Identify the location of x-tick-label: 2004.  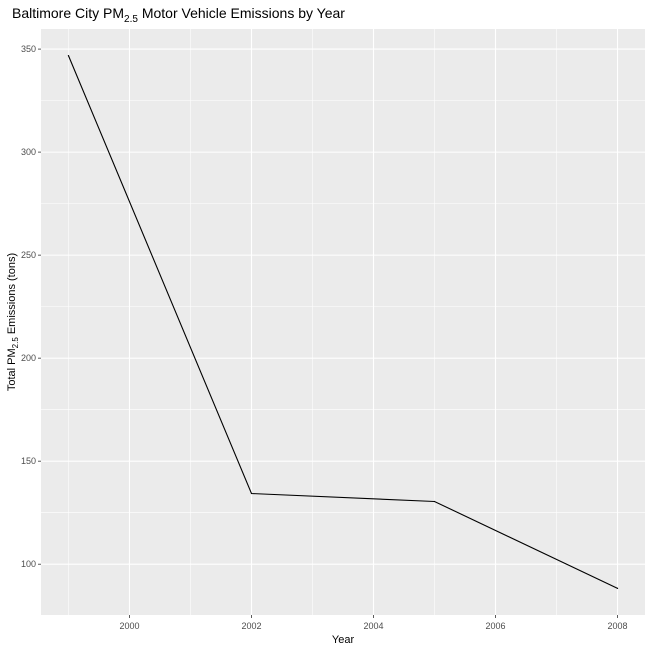
(373, 626).